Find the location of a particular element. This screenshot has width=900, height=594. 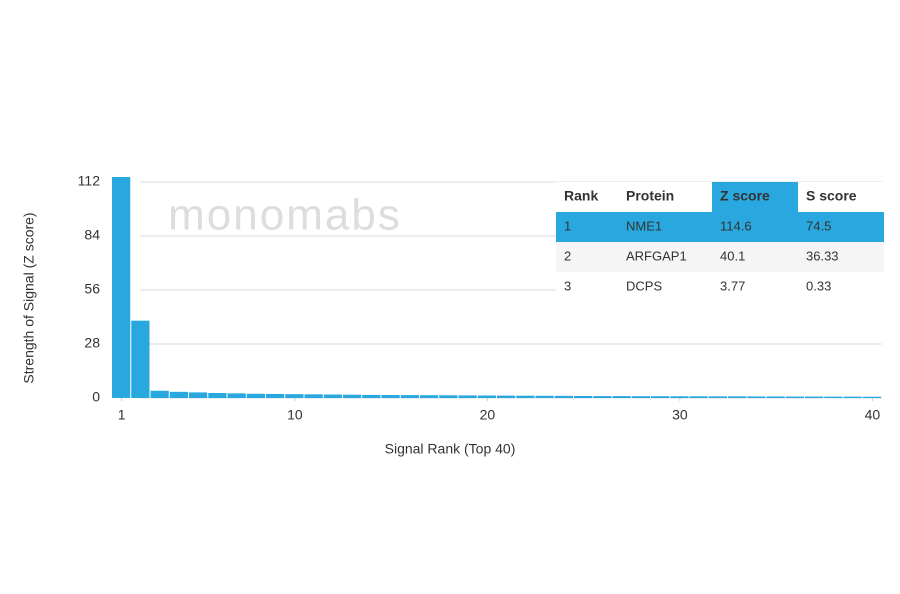

y-axis-title: Strength of Signal (Z score) is located at coordinates (29, 297).